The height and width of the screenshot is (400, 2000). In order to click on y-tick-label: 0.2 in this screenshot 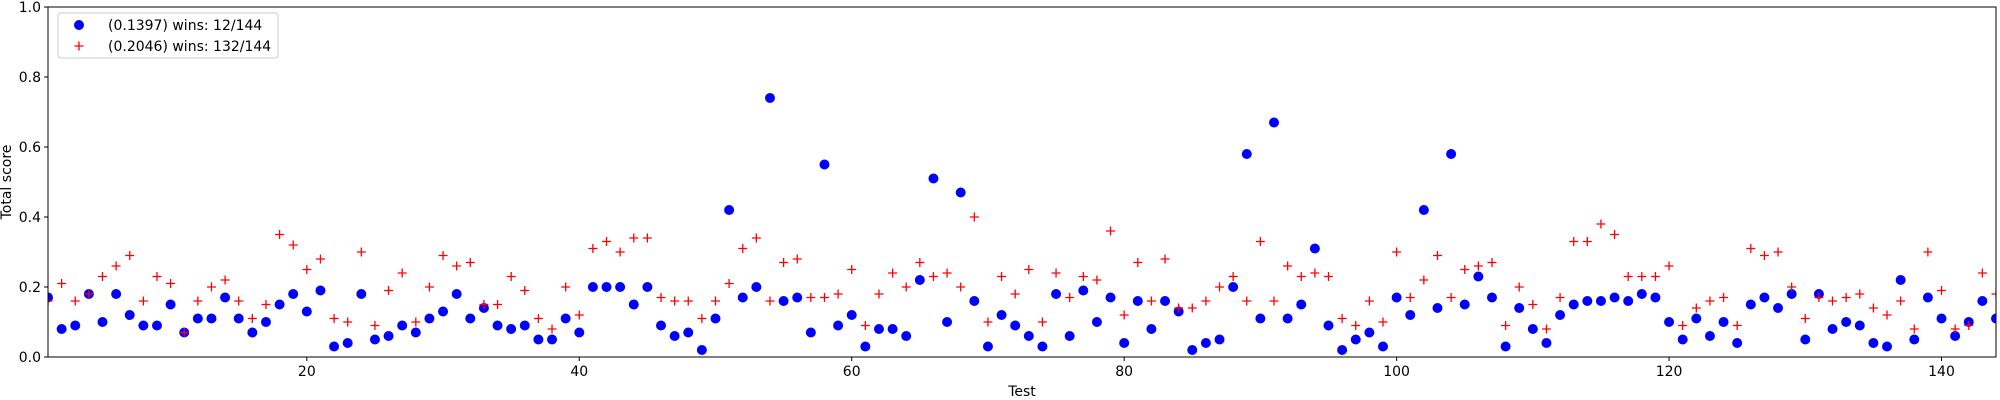, I will do `click(30, 288)`.